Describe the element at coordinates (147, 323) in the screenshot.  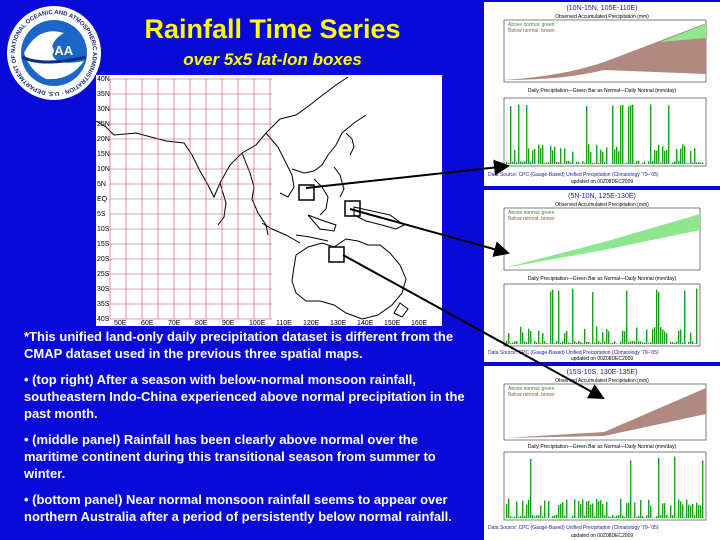
I see `lon-label: 60E` at that location.